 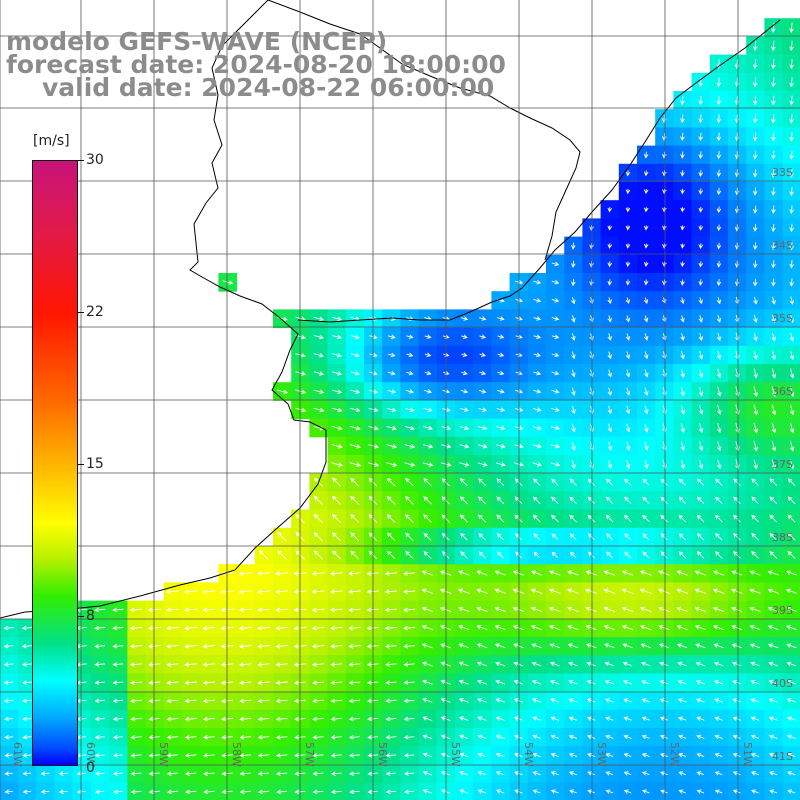 What do you see at coordinates (95, 160) in the screenshot?
I see `colorbar-tick-label: 30` at bounding box center [95, 160].